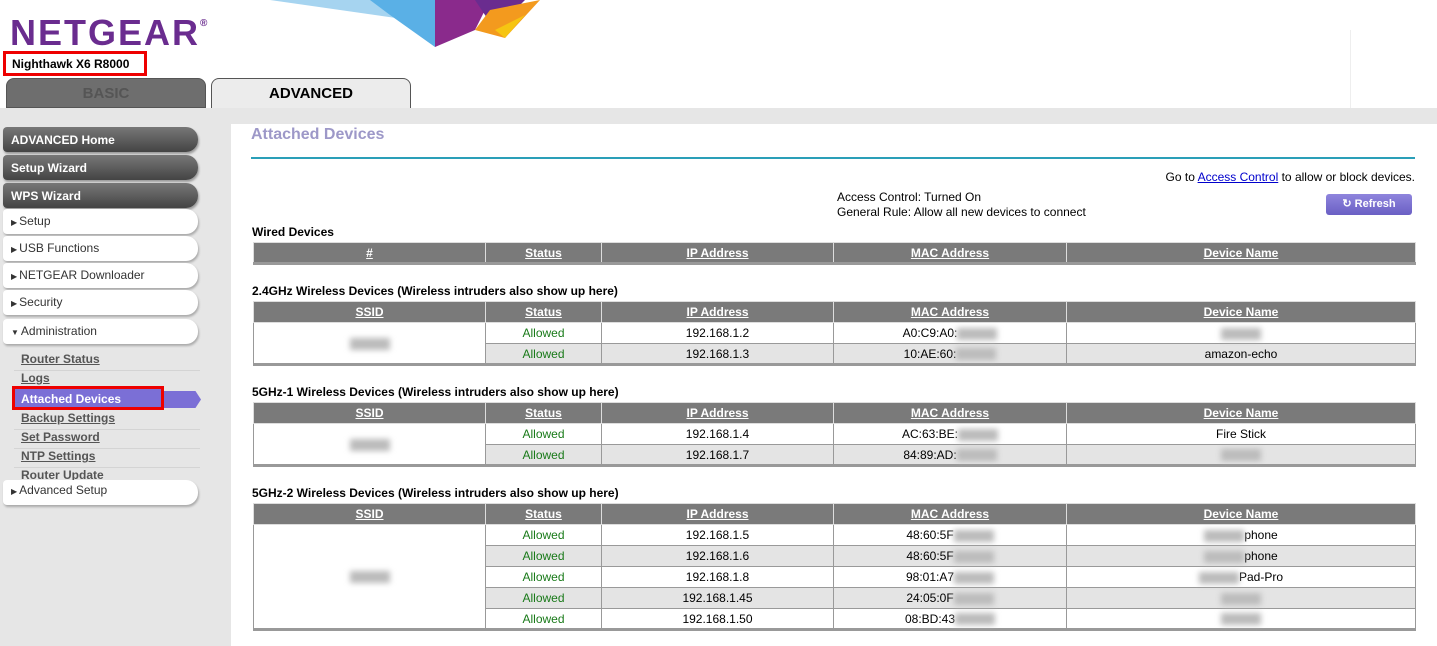 This screenshot has width=1437, height=646. What do you see at coordinates (369, 577) in the screenshot?
I see `ssid-cell` at bounding box center [369, 577].